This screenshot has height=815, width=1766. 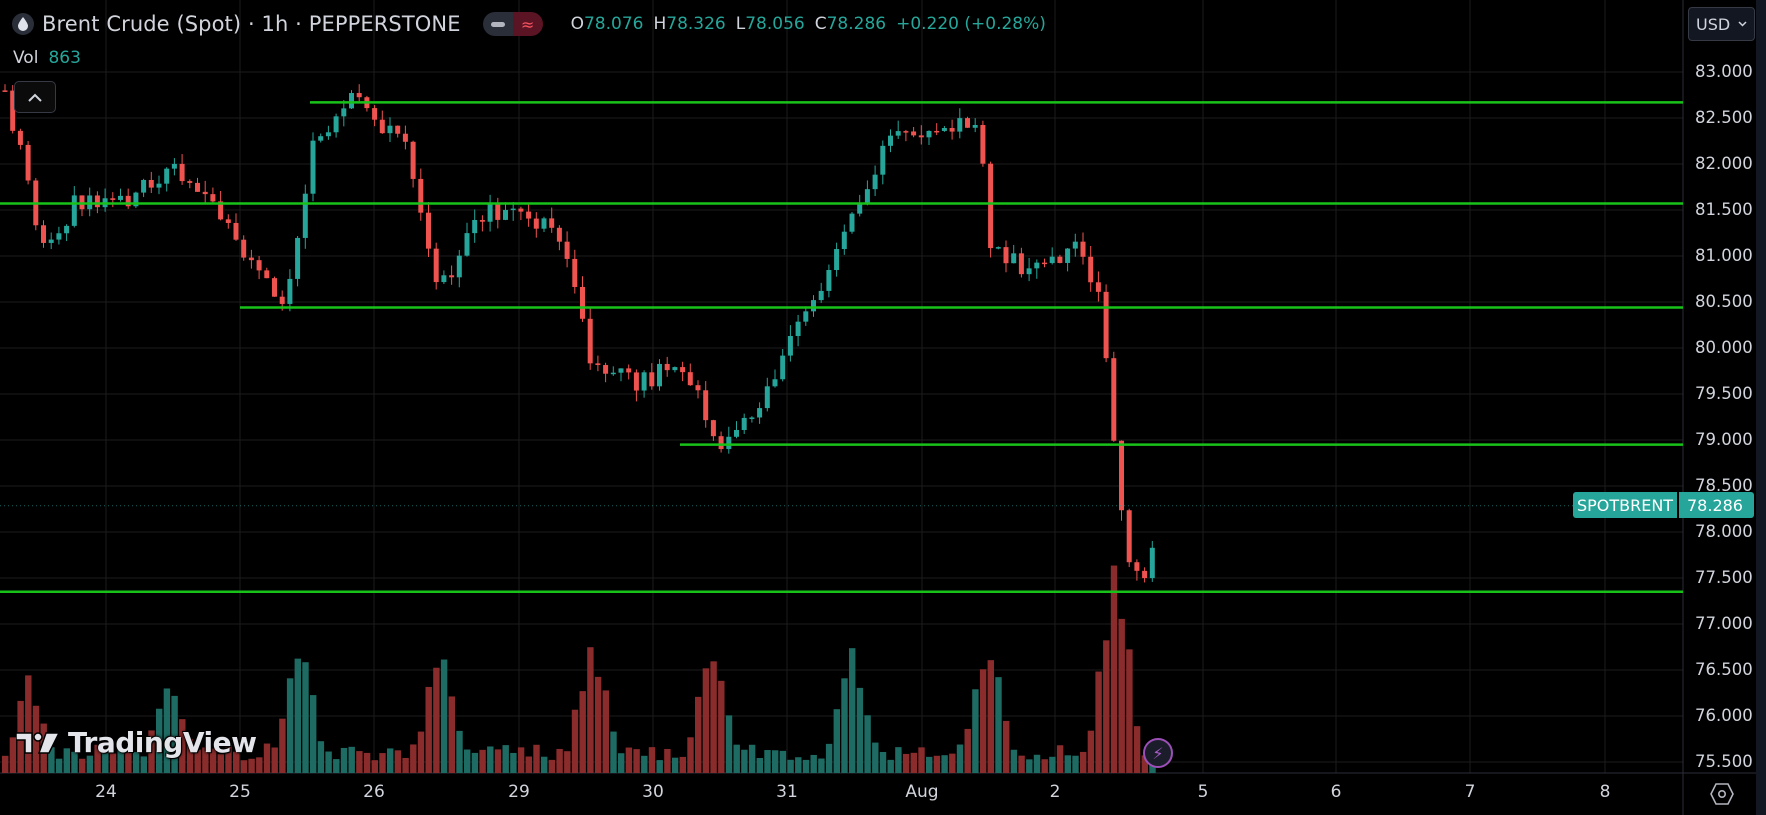 I want to click on price-tick: 80.500, so click(x=1724, y=301).